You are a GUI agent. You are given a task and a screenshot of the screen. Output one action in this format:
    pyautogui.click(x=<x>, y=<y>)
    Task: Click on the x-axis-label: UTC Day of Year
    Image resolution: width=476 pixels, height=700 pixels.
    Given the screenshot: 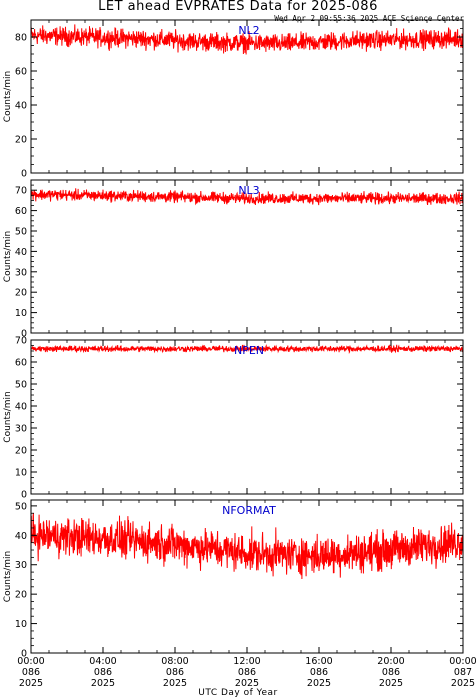 What is the action you would take?
    pyautogui.click(x=238, y=693)
    